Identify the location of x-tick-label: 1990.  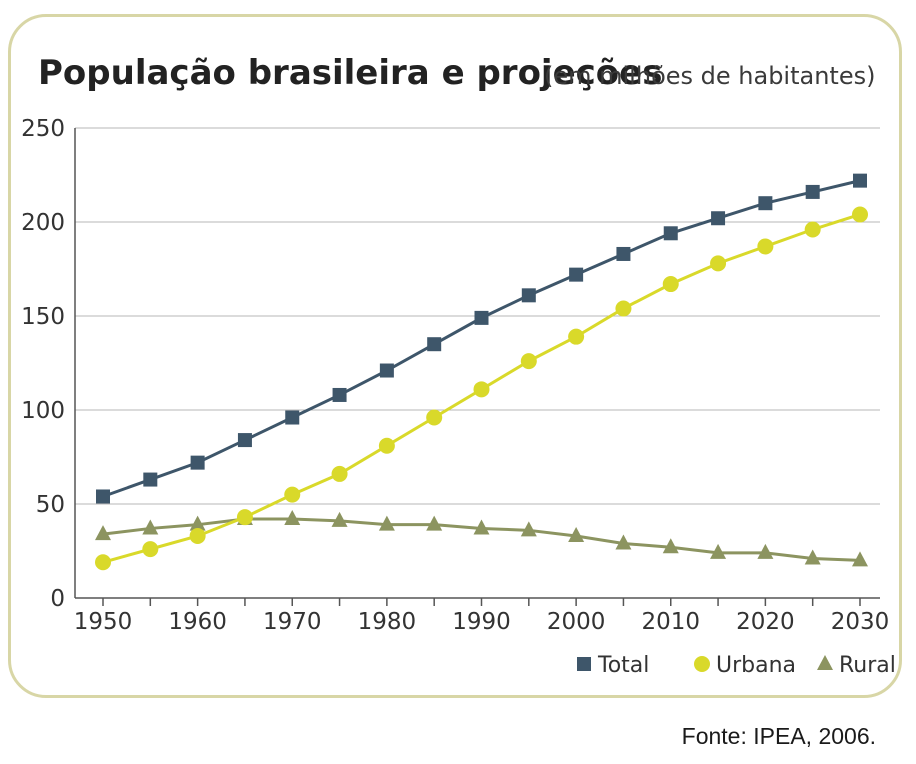
(481, 622).